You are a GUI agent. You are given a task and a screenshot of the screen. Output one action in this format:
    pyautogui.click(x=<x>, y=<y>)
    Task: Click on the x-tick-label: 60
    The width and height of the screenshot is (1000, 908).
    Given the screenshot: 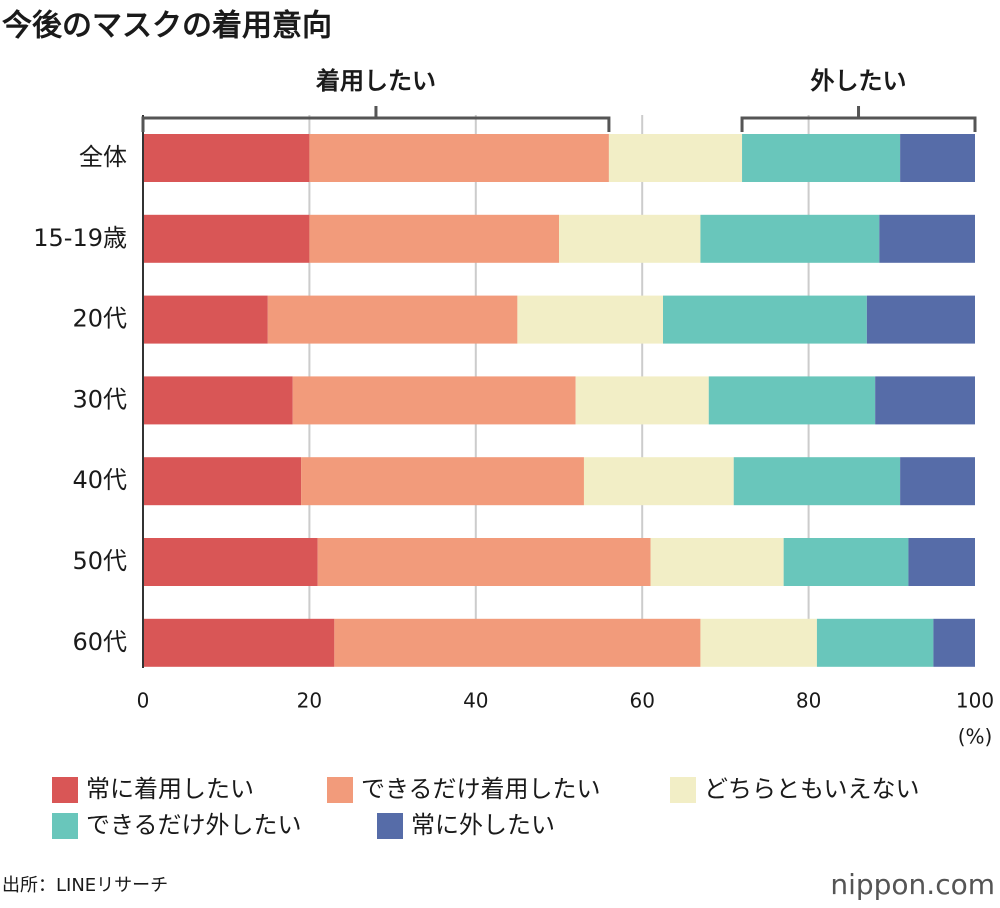 What is the action you would take?
    pyautogui.click(x=641, y=701)
    